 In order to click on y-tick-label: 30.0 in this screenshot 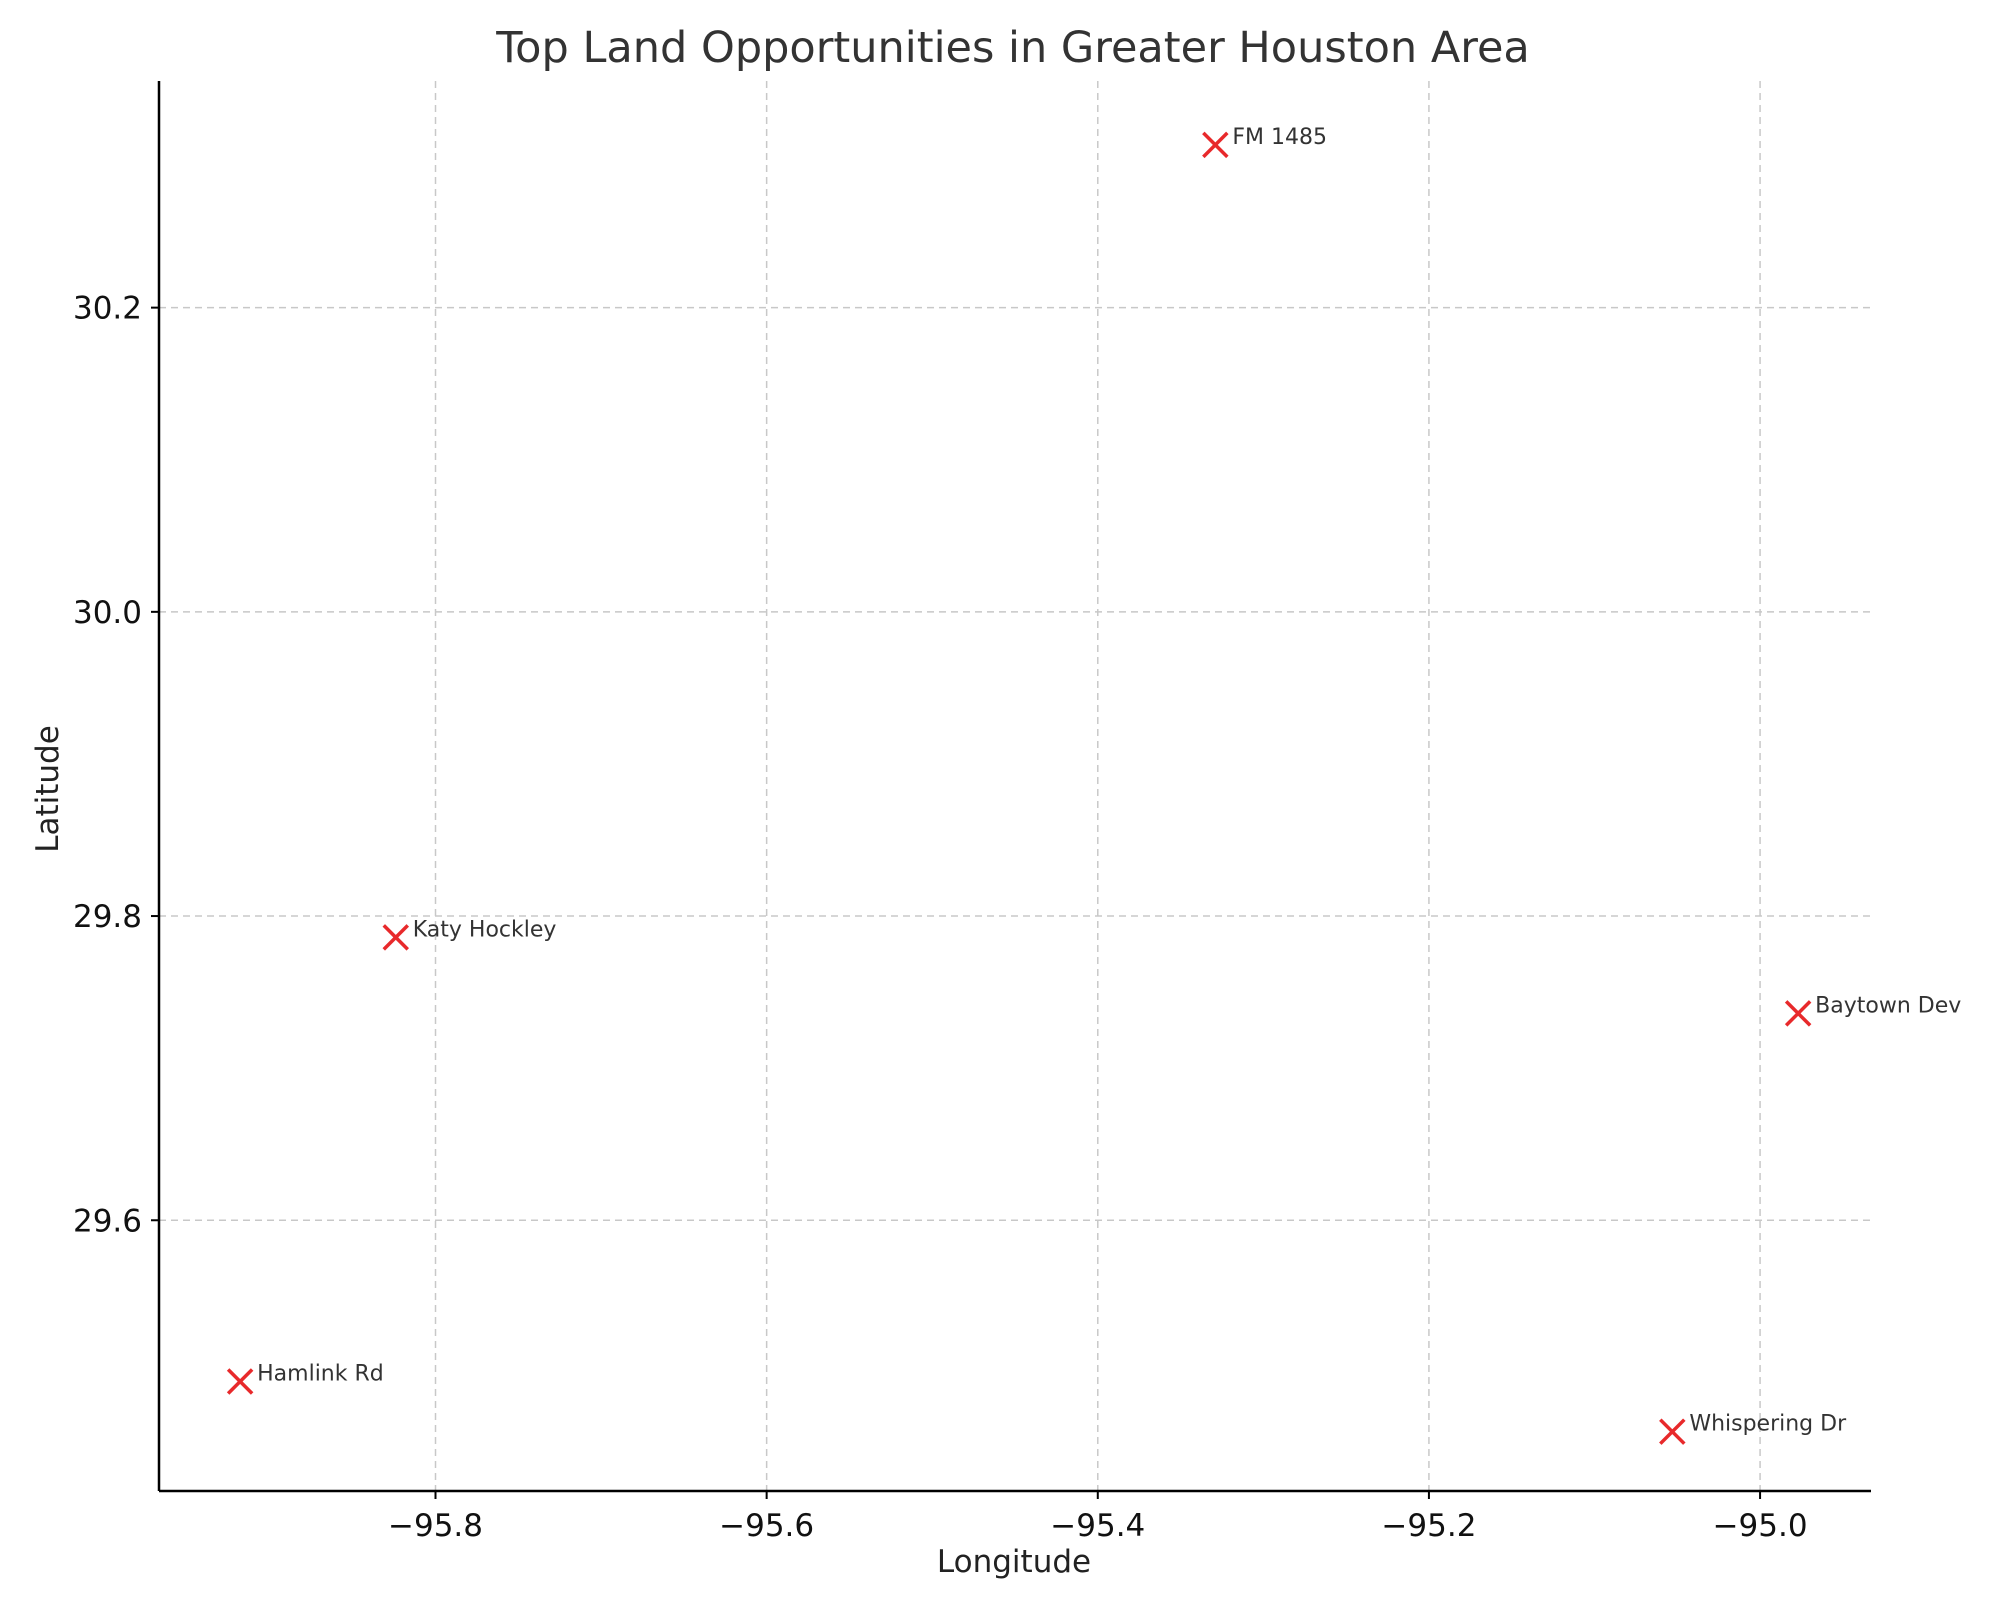, I will do `click(107, 613)`.